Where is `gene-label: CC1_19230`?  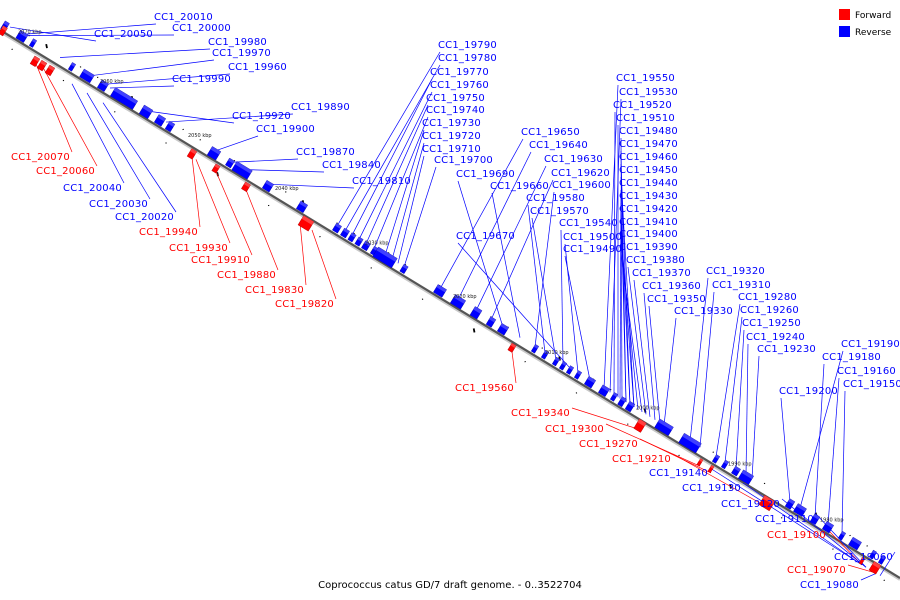
gene-label: CC1_19230 is located at coordinates (786, 349).